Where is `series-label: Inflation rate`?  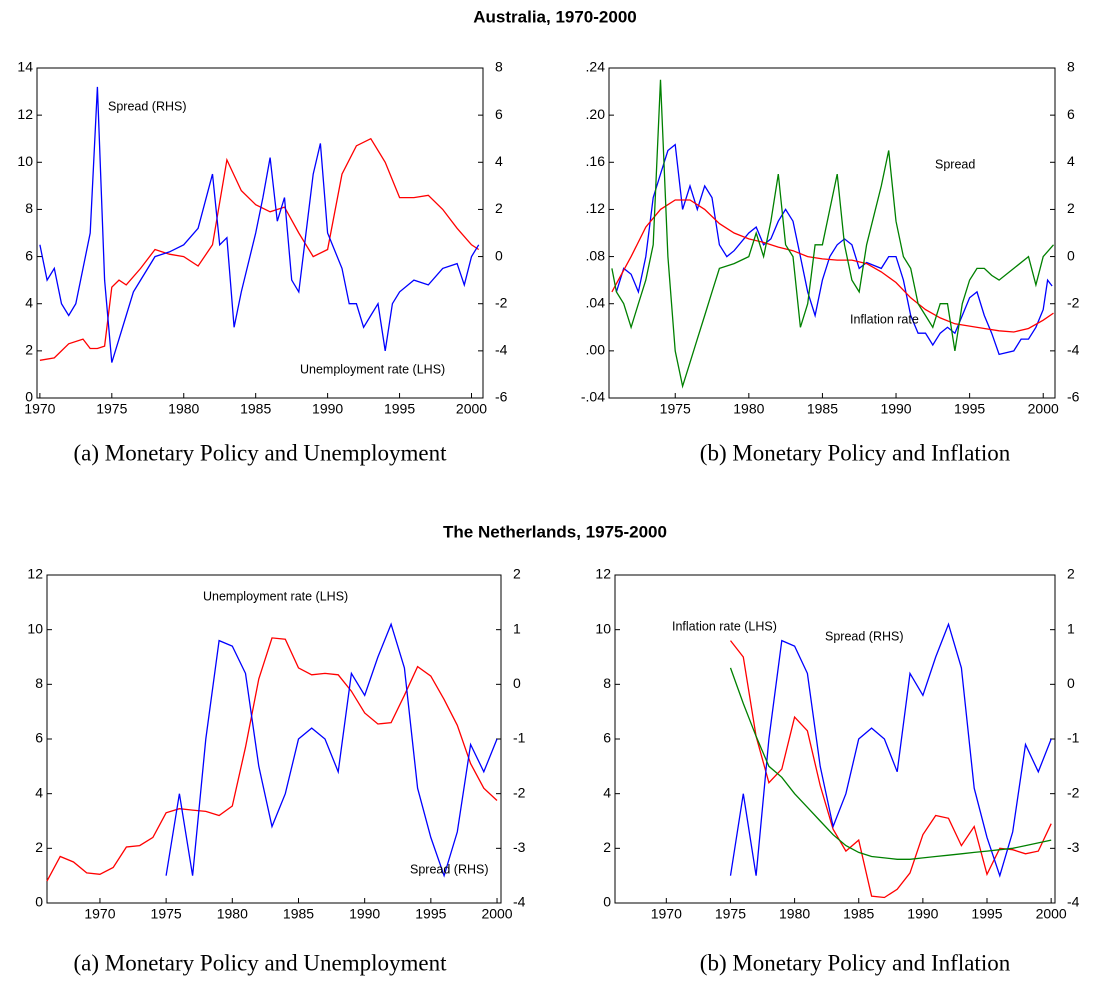
series-label: Inflation rate is located at coordinates (884, 319).